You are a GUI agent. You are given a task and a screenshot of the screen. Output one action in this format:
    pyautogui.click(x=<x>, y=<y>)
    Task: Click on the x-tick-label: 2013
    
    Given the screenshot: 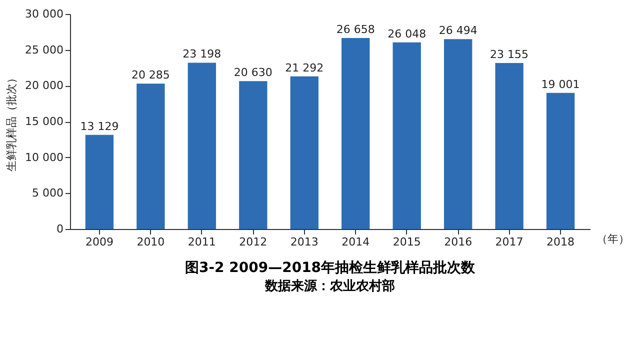 What is the action you would take?
    pyautogui.click(x=304, y=242)
    